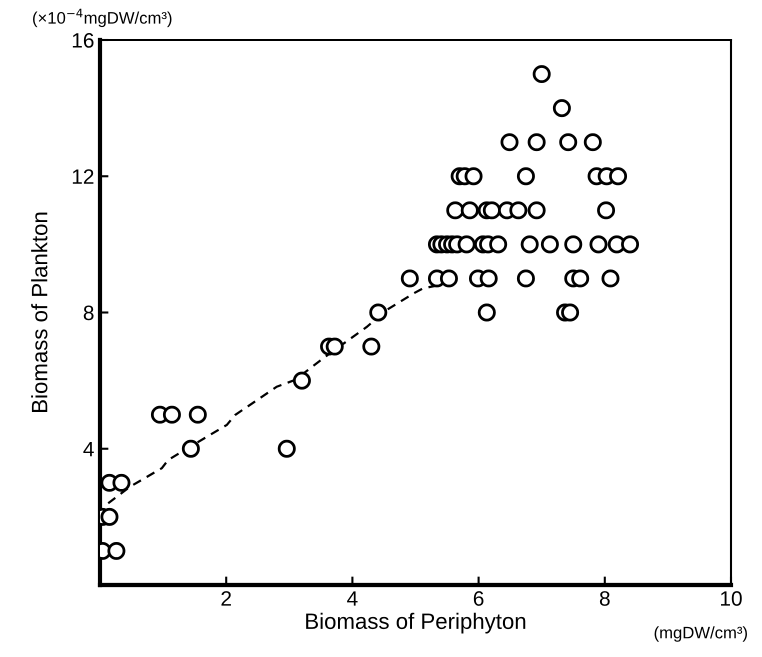  Describe the element at coordinates (226, 598) in the screenshot. I see `x-tick-label: 2` at that location.